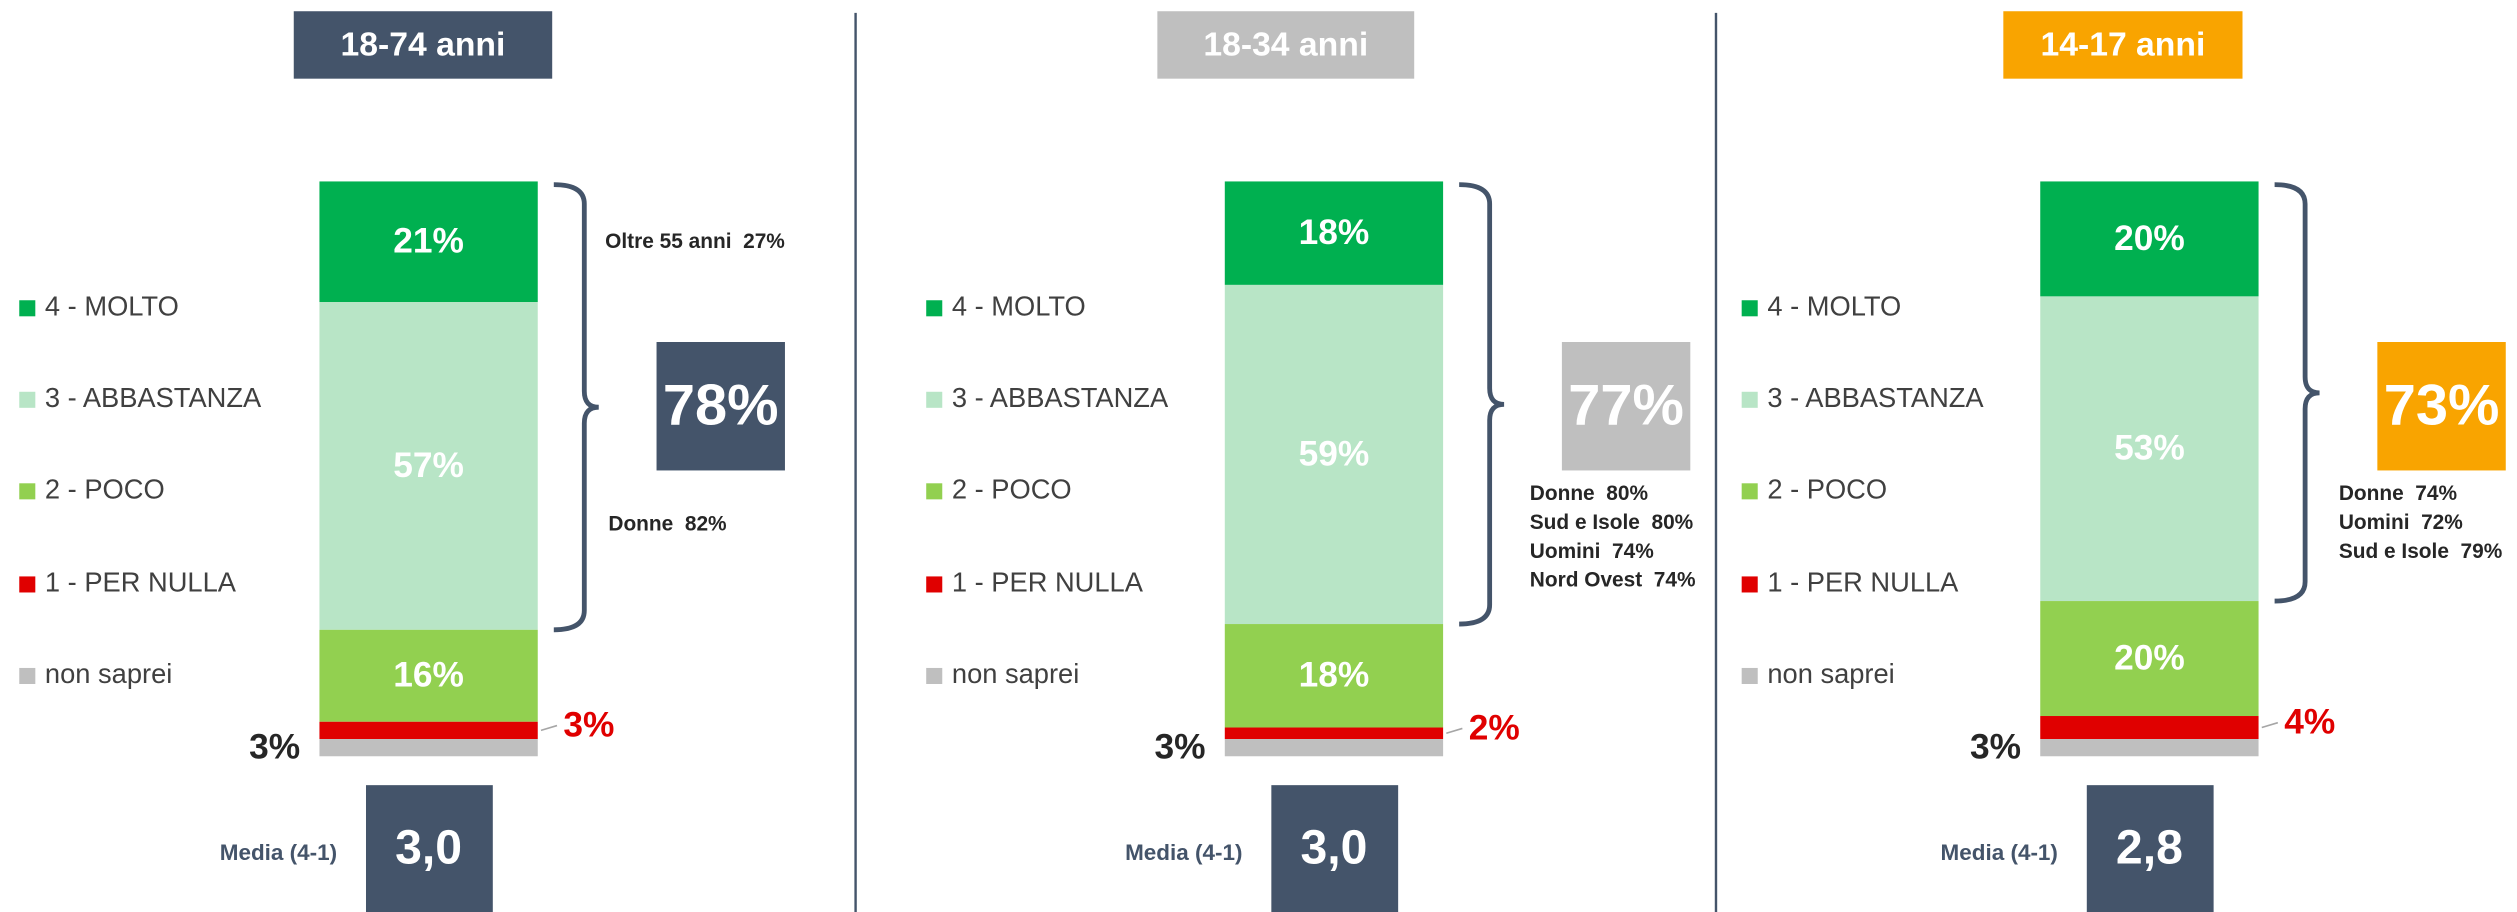 The height and width of the screenshot is (912, 2517). What do you see at coordinates (1592, 551) in the screenshot?
I see `annotation: Uomini 74%` at bounding box center [1592, 551].